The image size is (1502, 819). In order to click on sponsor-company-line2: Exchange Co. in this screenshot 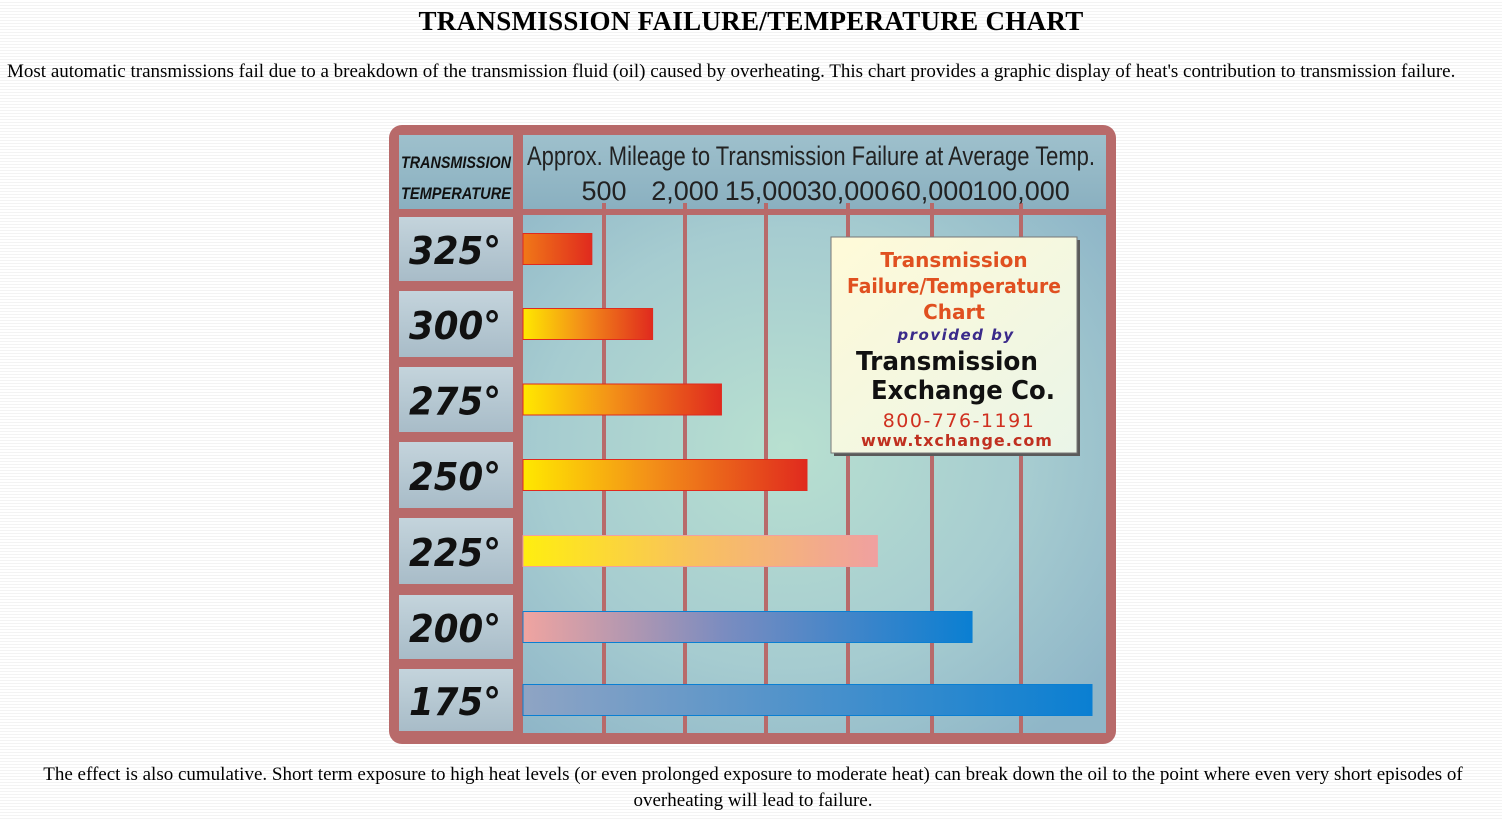, I will do `click(963, 391)`.